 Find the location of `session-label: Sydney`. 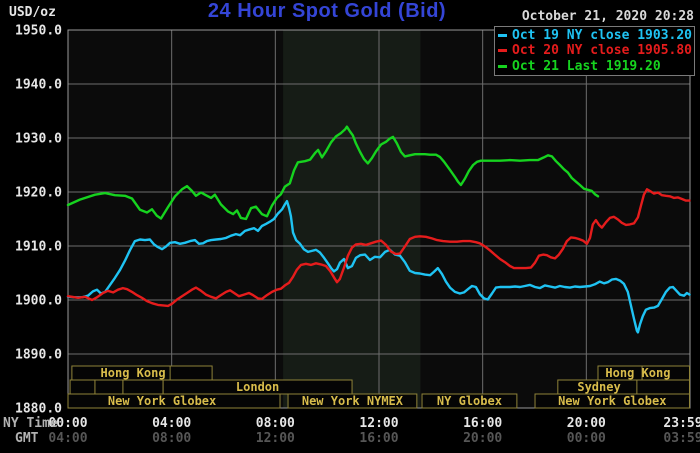

session-label: Sydney is located at coordinates (598, 387).